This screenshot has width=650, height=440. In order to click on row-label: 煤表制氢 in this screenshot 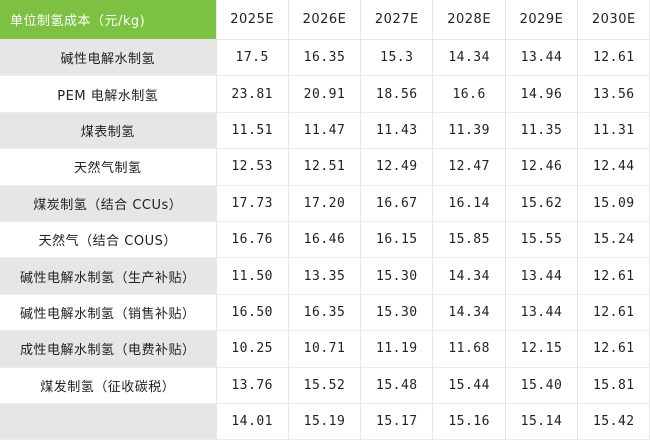, I will do `click(108, 131)`.